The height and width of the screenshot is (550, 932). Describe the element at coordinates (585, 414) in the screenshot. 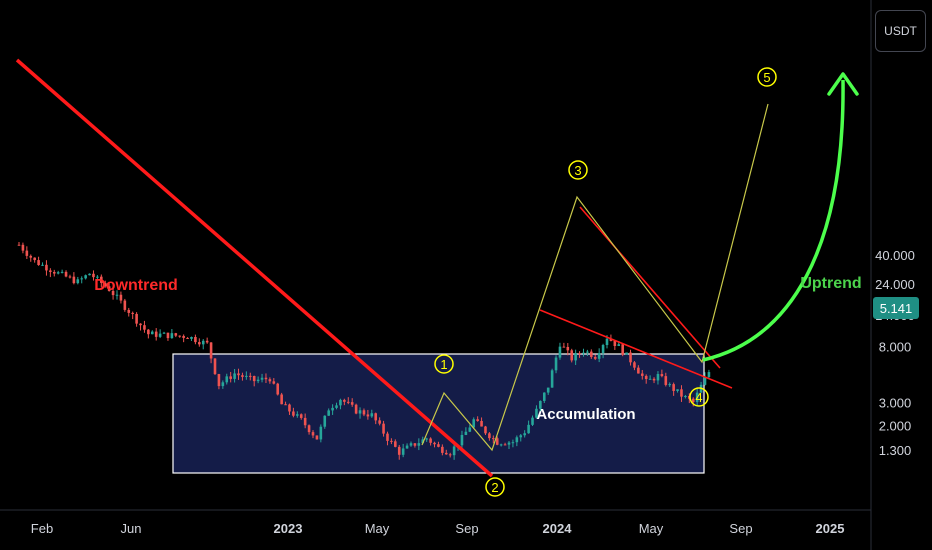

I see `accumulation-label: Accumulation` at that location.